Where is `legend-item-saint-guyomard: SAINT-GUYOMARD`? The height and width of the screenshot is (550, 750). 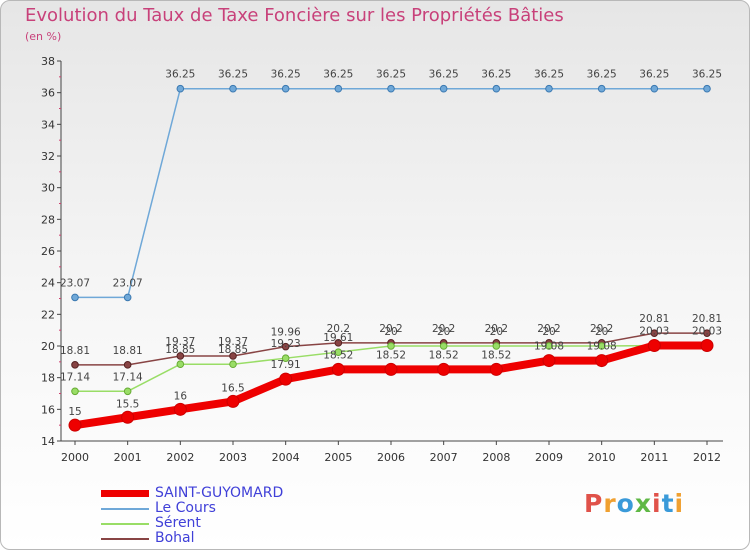 legend-item-saint-guyomard: SAINT-GUYOMARD is located at coordinates (192, 493).